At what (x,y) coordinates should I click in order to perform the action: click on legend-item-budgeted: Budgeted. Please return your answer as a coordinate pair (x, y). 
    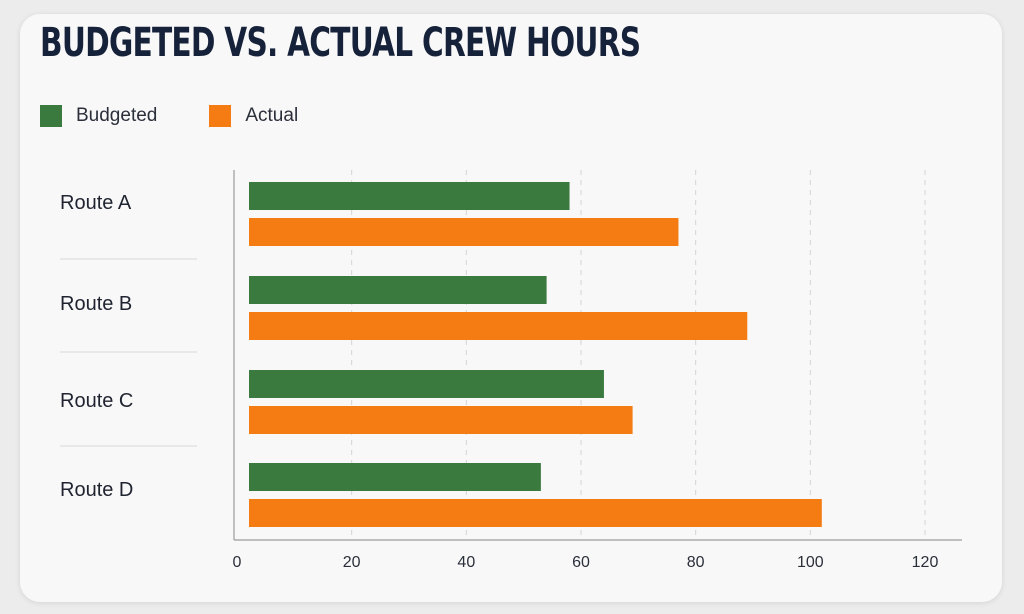
    Looking at the image, I should click on (98, 116).